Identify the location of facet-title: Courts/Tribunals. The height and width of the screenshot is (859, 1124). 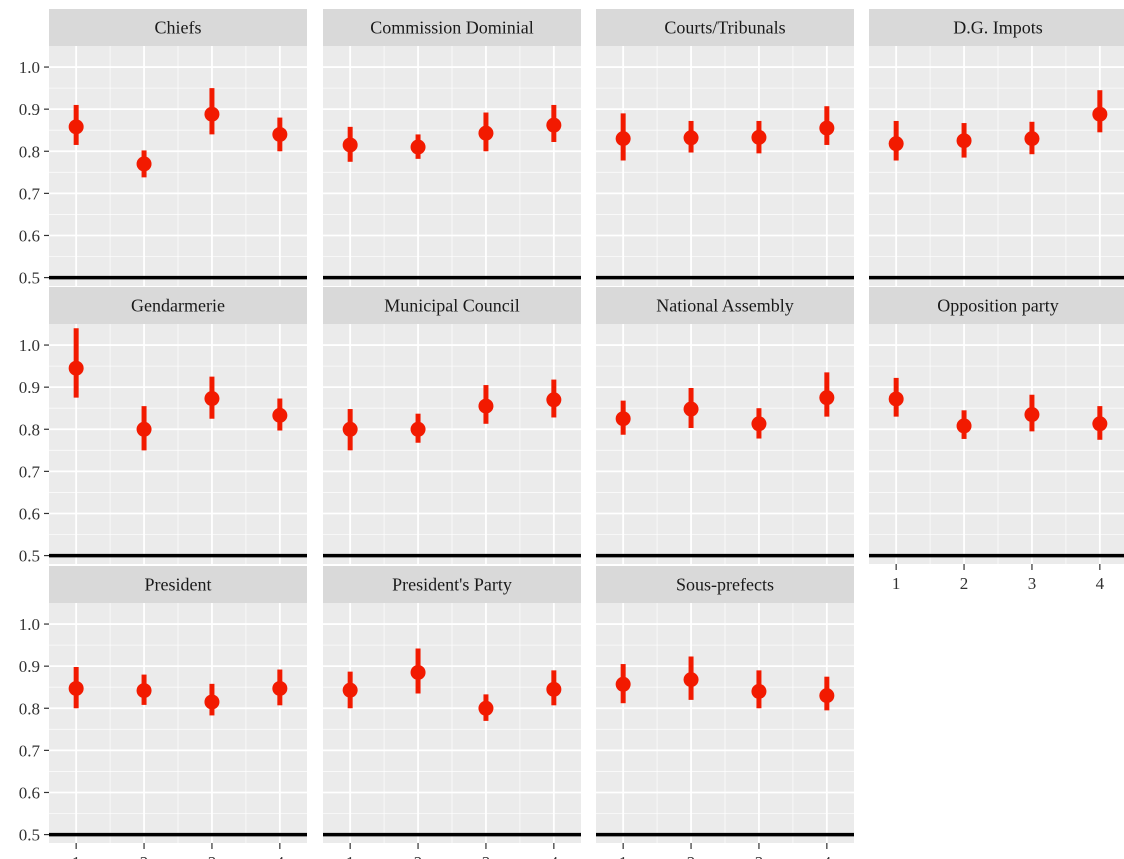
(724, 28).